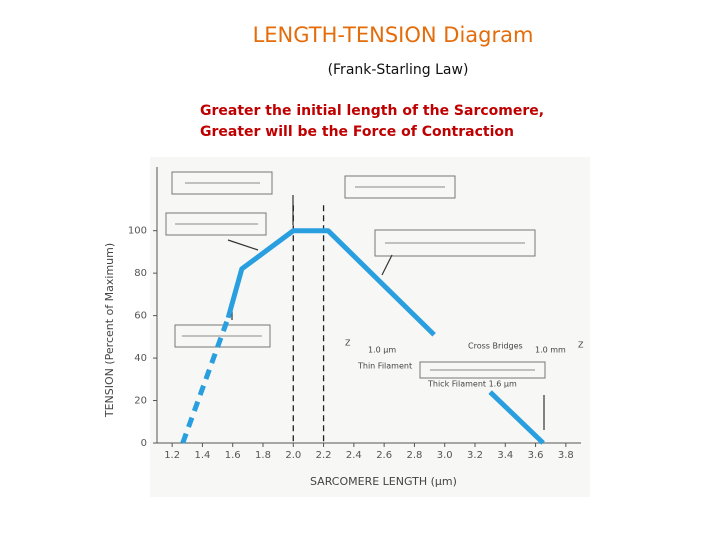 The width and height of the screenshot is (720, 540). What do you see at coordinates (140, 273) in the screenshot?
I see `y-tick-label: 80` at bounding box center [140, 273].